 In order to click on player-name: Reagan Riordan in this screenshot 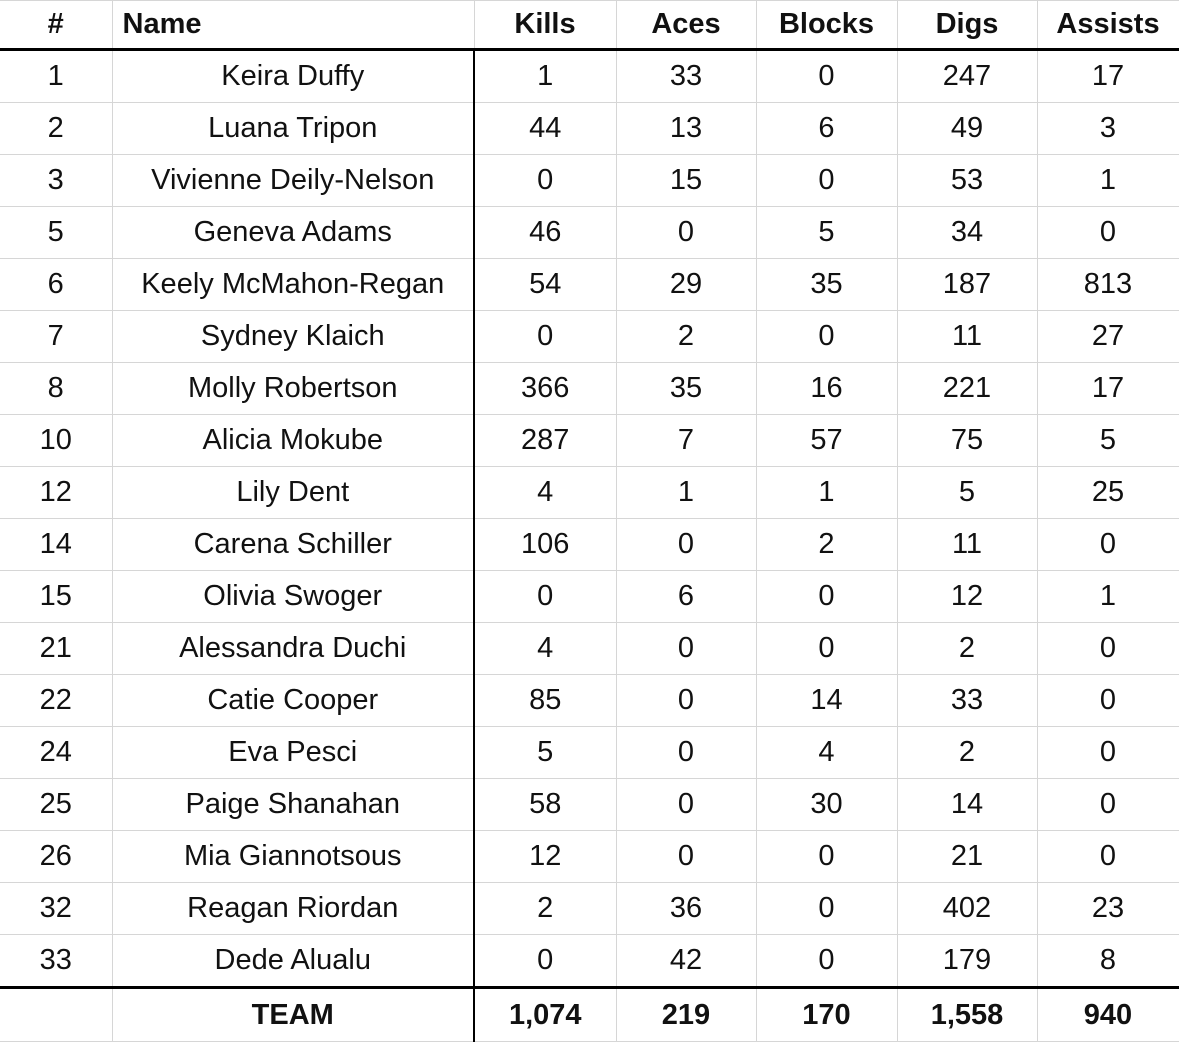, I will do `click(293, 908)`.